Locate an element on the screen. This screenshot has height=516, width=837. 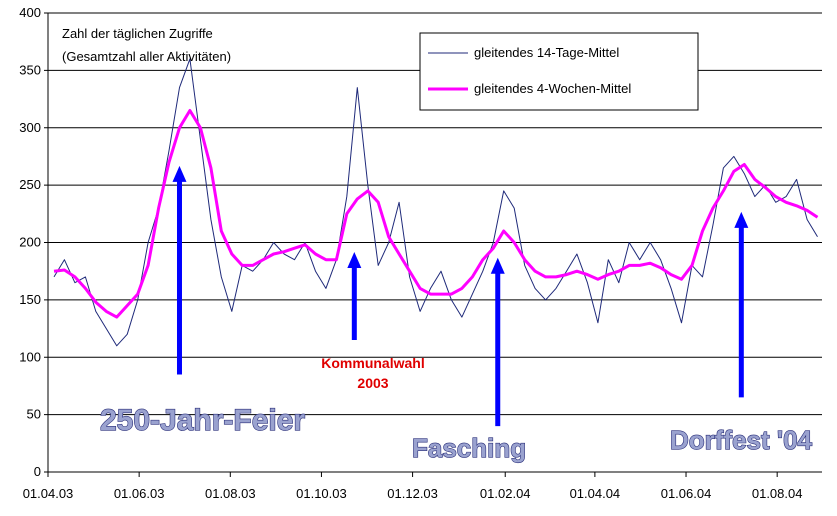
event-arrow-fasching is located at coordinates (497, 342).